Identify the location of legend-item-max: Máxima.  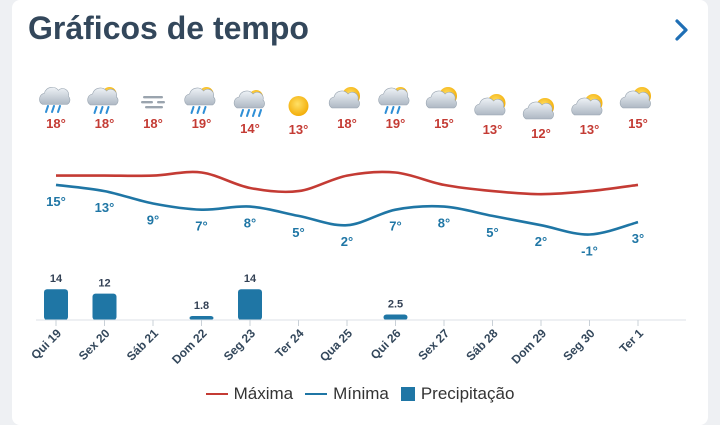
(249, 394).